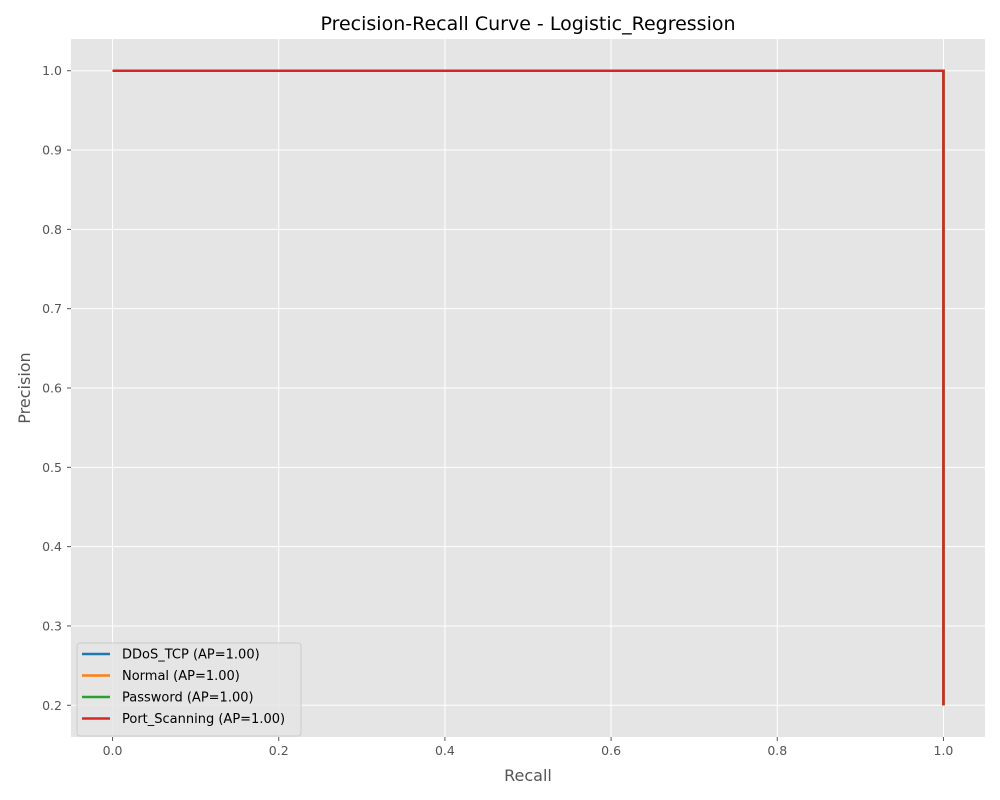 Image resolution: width=1000 pixels, height=800 pixels. What do you see at coordinates (611, 750) in the screenshot?
I see `x-tick-label: 0.6` at bounding box center [611, 750].